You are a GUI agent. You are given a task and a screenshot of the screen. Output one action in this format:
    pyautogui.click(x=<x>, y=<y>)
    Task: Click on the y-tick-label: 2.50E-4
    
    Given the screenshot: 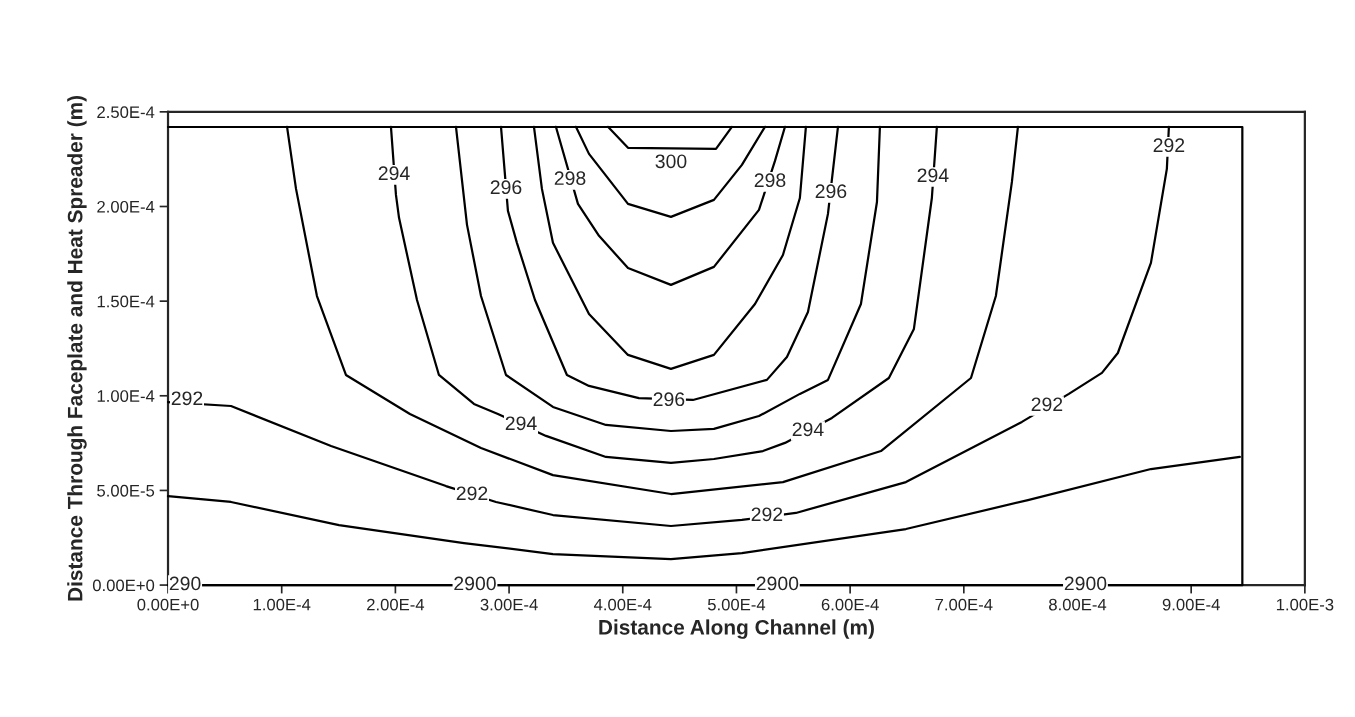 What is the action you would take?
    pyautogui.click(x=126, y=112)
    